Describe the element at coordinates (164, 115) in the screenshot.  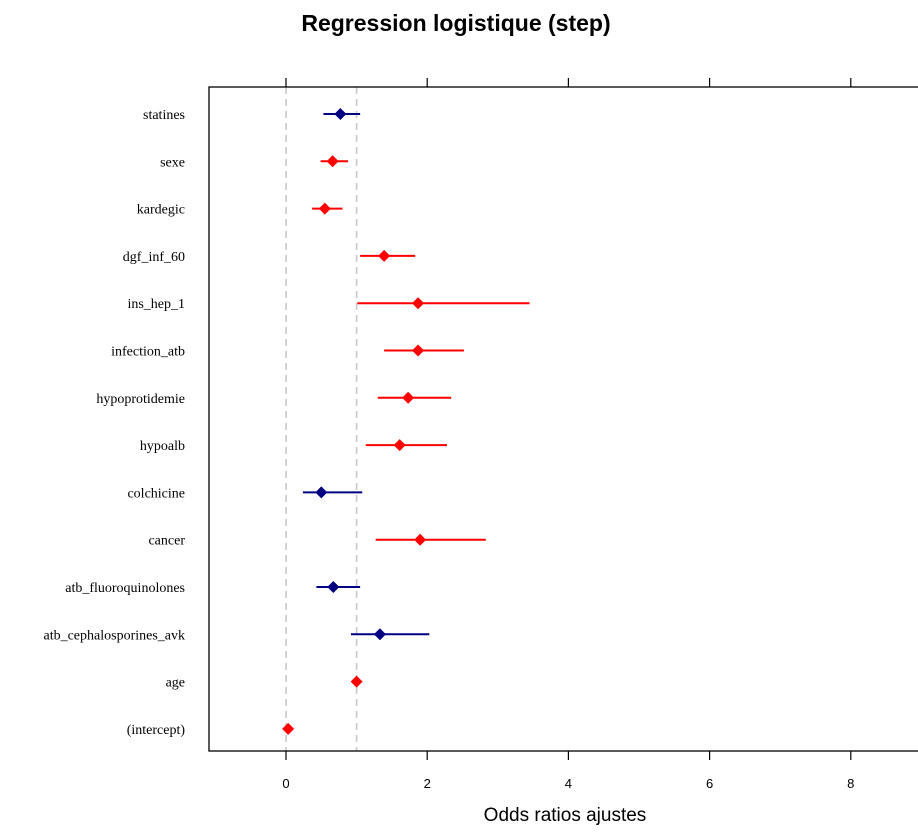
I see `category-label: statines` at that location.